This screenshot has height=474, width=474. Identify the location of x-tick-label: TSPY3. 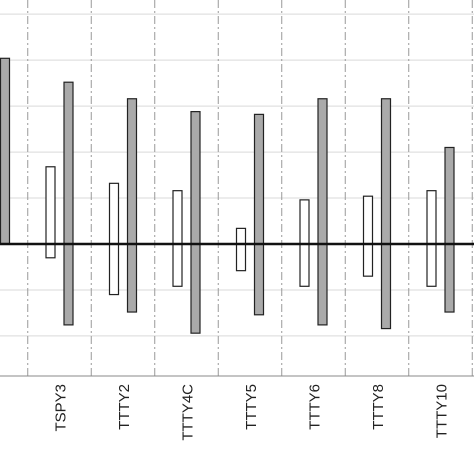
(61, 408).